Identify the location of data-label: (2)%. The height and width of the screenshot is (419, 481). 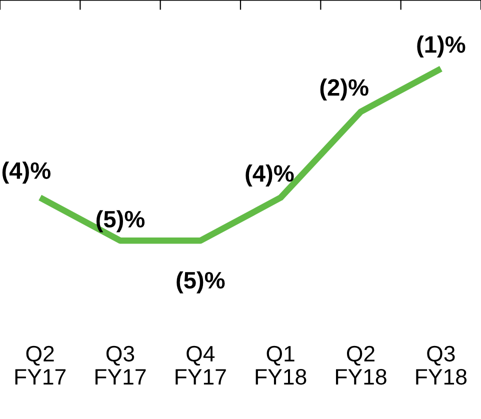
(344, 89).